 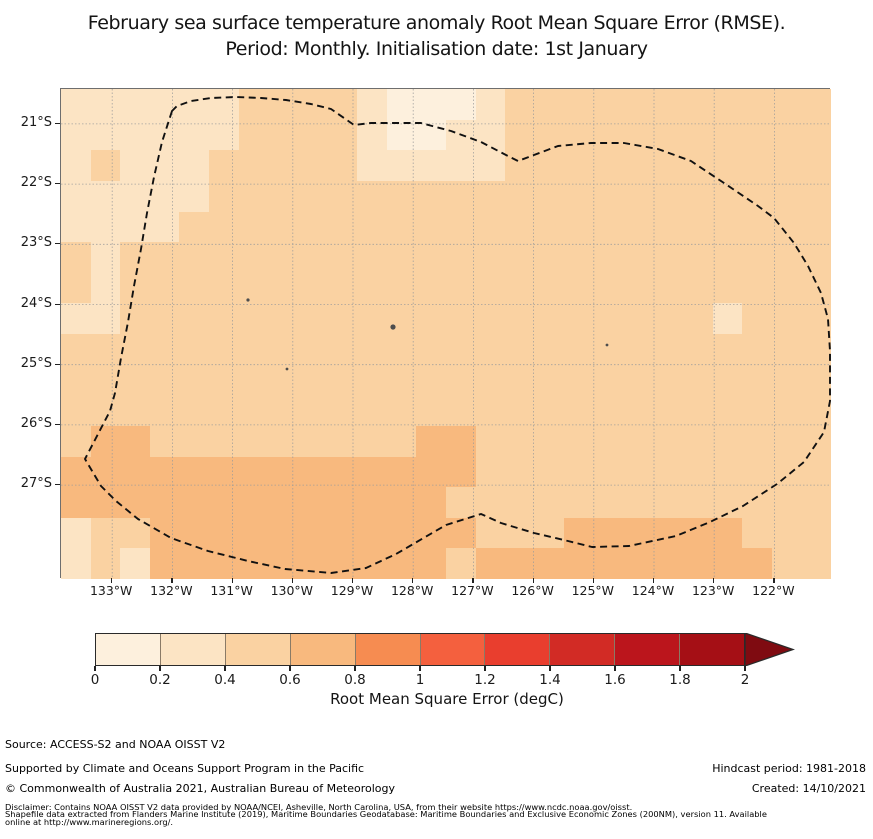 What do you see at coordinates (323, 649) in the screenshot?
I see `colorbar-segment` at bounding box center [323, 649].